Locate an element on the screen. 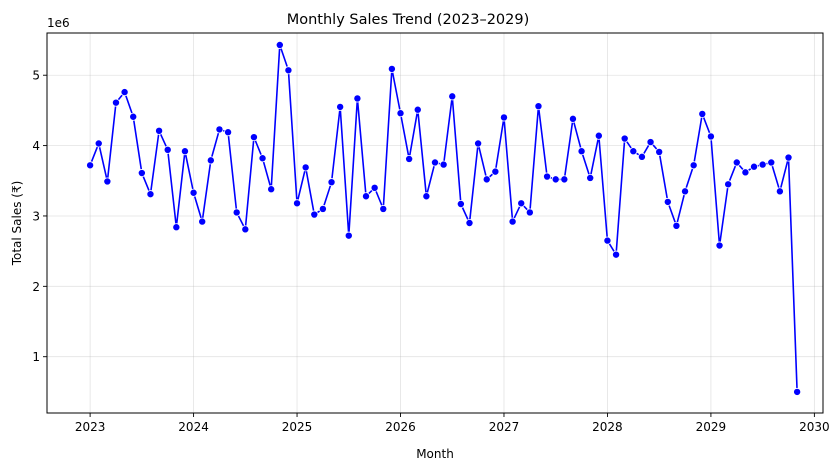 This screenshot has height=470, width=833. y-tick-label: 2 is located at coordinates (36, 287).